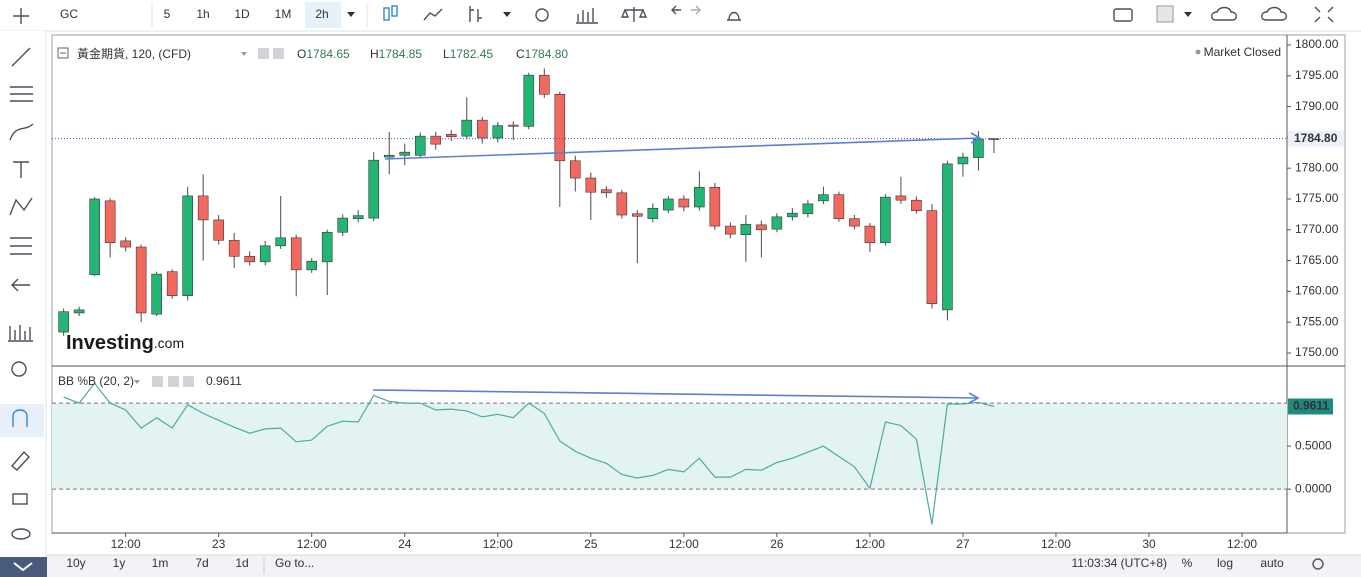 Image resolution: width=1361 pixels, height=577 pixels. I want to click on brush-tool, so click(21, 132).